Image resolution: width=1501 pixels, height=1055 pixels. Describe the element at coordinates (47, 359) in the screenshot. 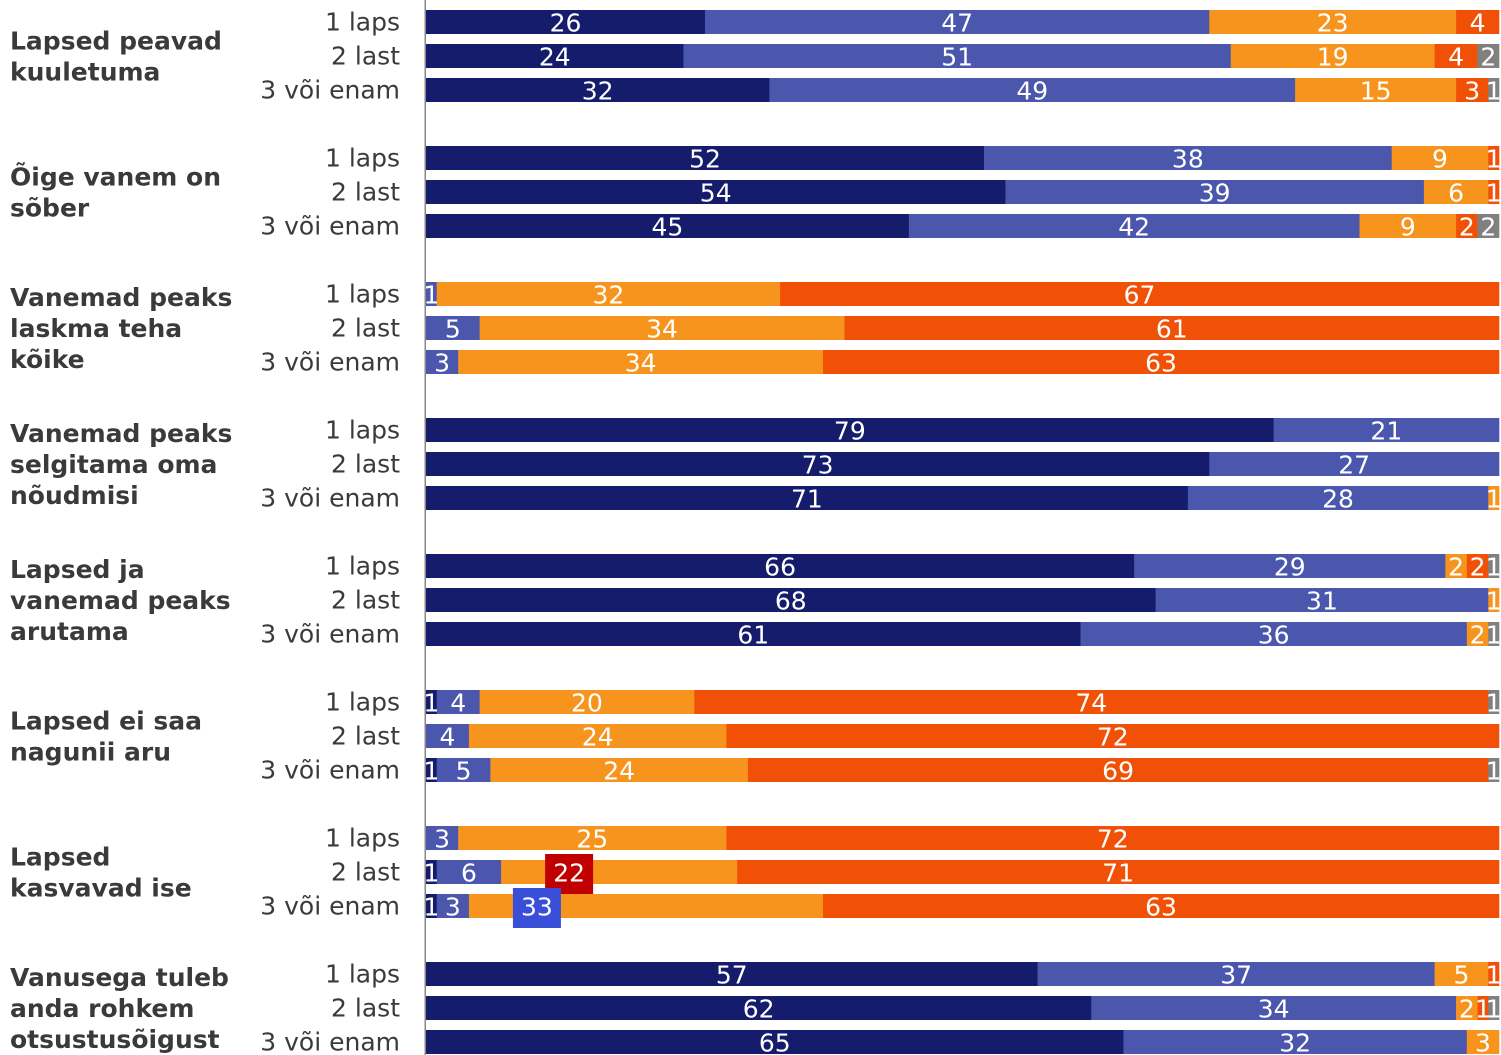

I see `group-label-line: kõike` at that location.